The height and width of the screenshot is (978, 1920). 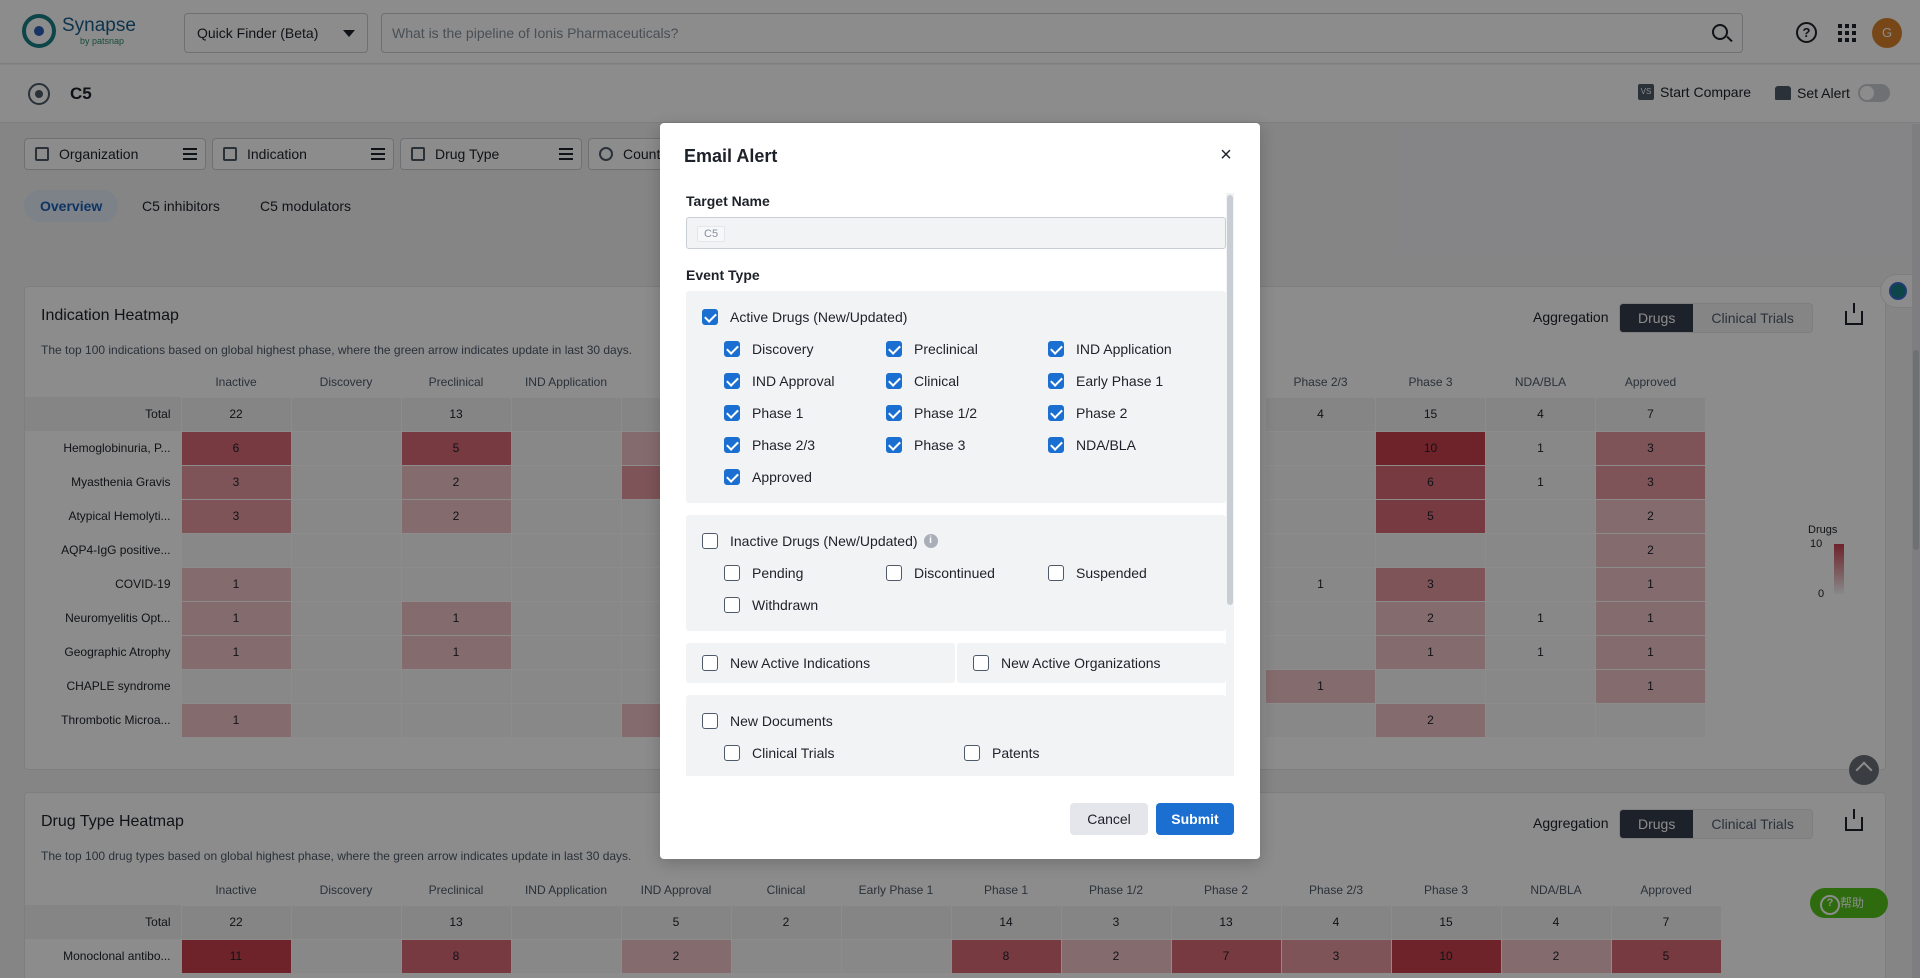 I want to click on new-documents-checkbox, so click(x=710, y=721).